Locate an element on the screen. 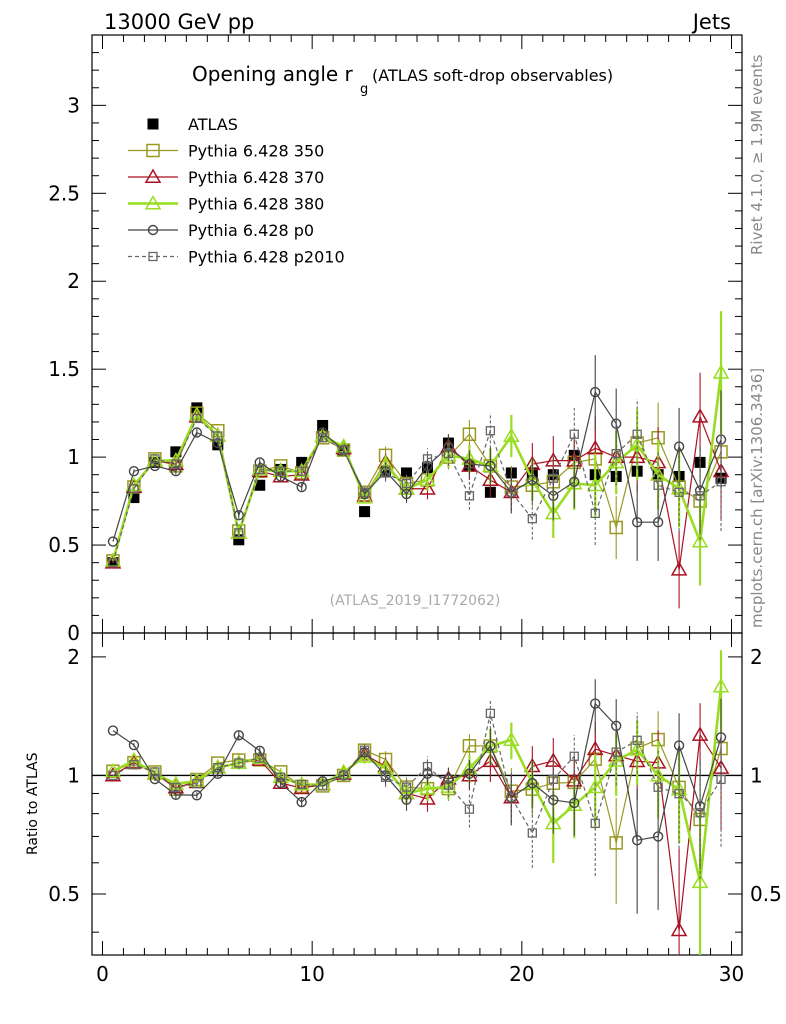 This screenshot has width=786, height=1024. legend-entry-0: ATLAS is located at coordinates (192, 124).